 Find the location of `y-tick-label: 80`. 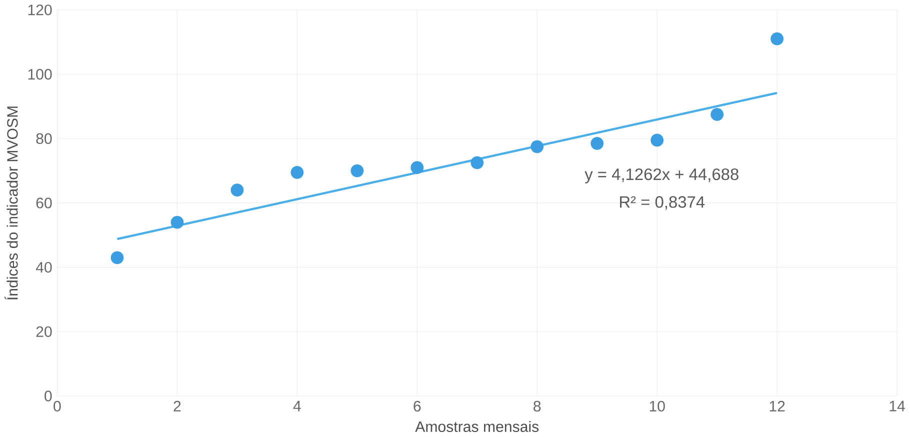

y-tick-label: 80 is located at coordinates (44, 138).